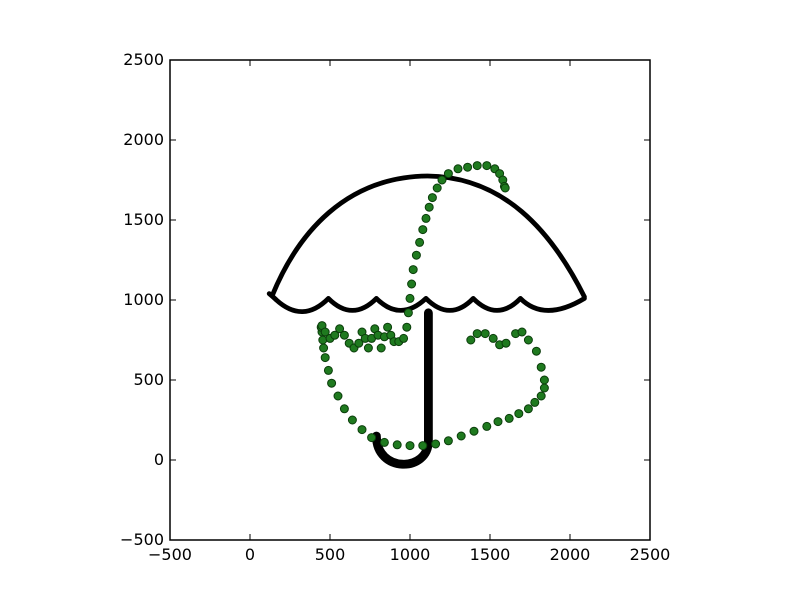  What do you see at coordinates (330, 554) in the screenshot?
I see `x-tick-label: 500` at bounding box center [330, 554].